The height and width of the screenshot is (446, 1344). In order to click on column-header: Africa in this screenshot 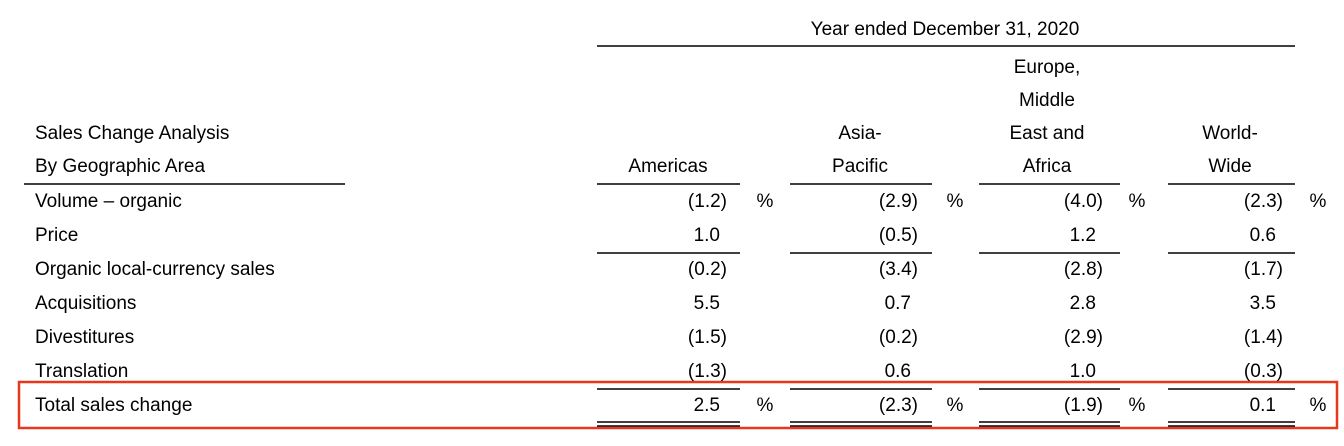, I will do `click(1047, 166)`.